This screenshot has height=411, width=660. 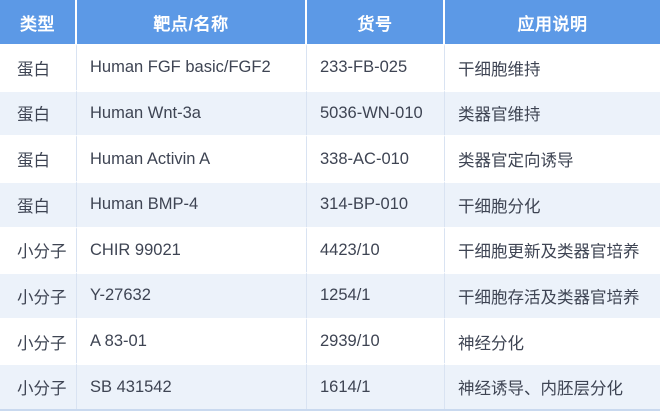 I want to click on cell-application: 干细胞分化, so click(x=552, y=203).